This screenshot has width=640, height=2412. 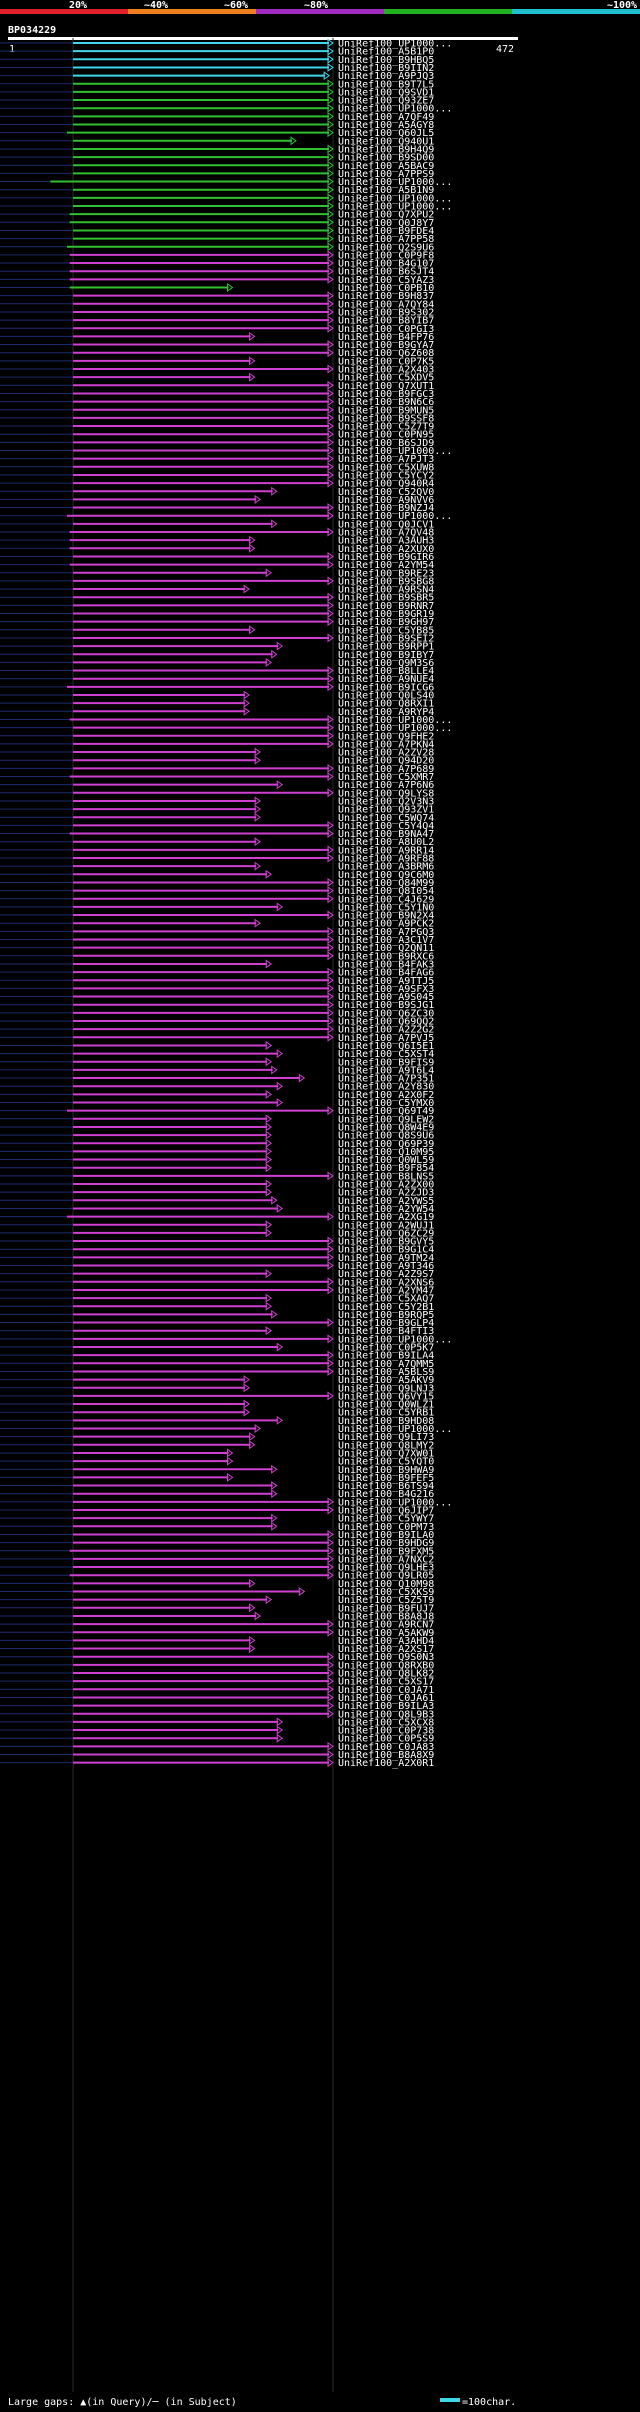 What do you see at coordinates (386, 916) in the screenshot?
I see `hit-label: UniRef100_B9N2X4` at bounding box center [386, 916].